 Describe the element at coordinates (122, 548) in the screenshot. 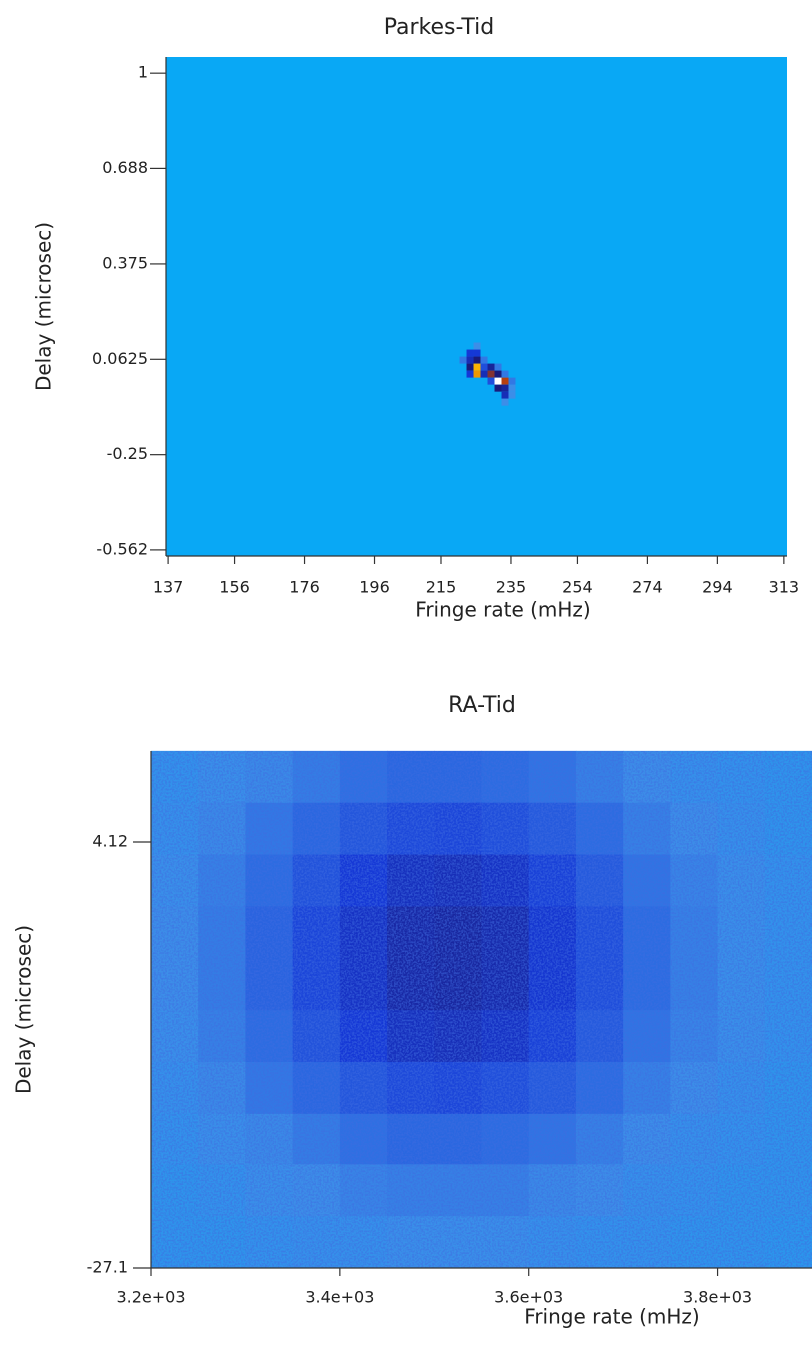

I see `y-tick-label: -0.562` at that location.